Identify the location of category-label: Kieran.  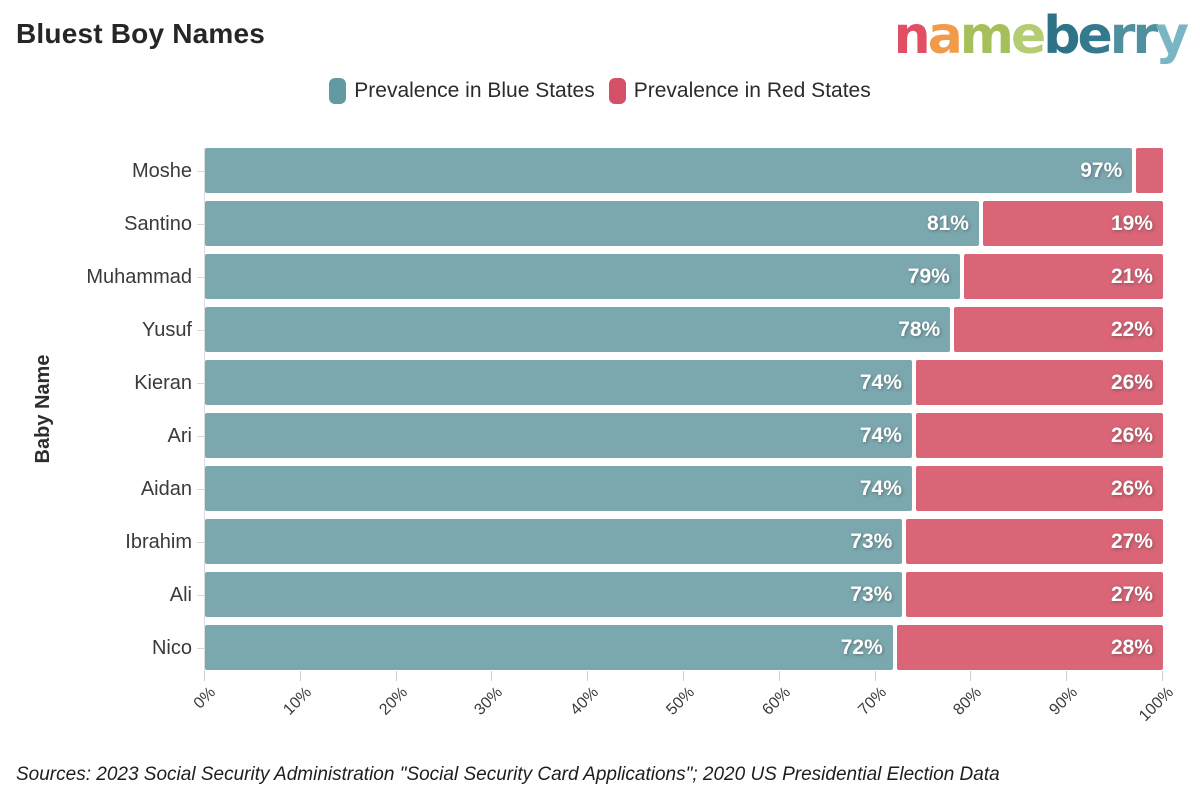
(163, 382).